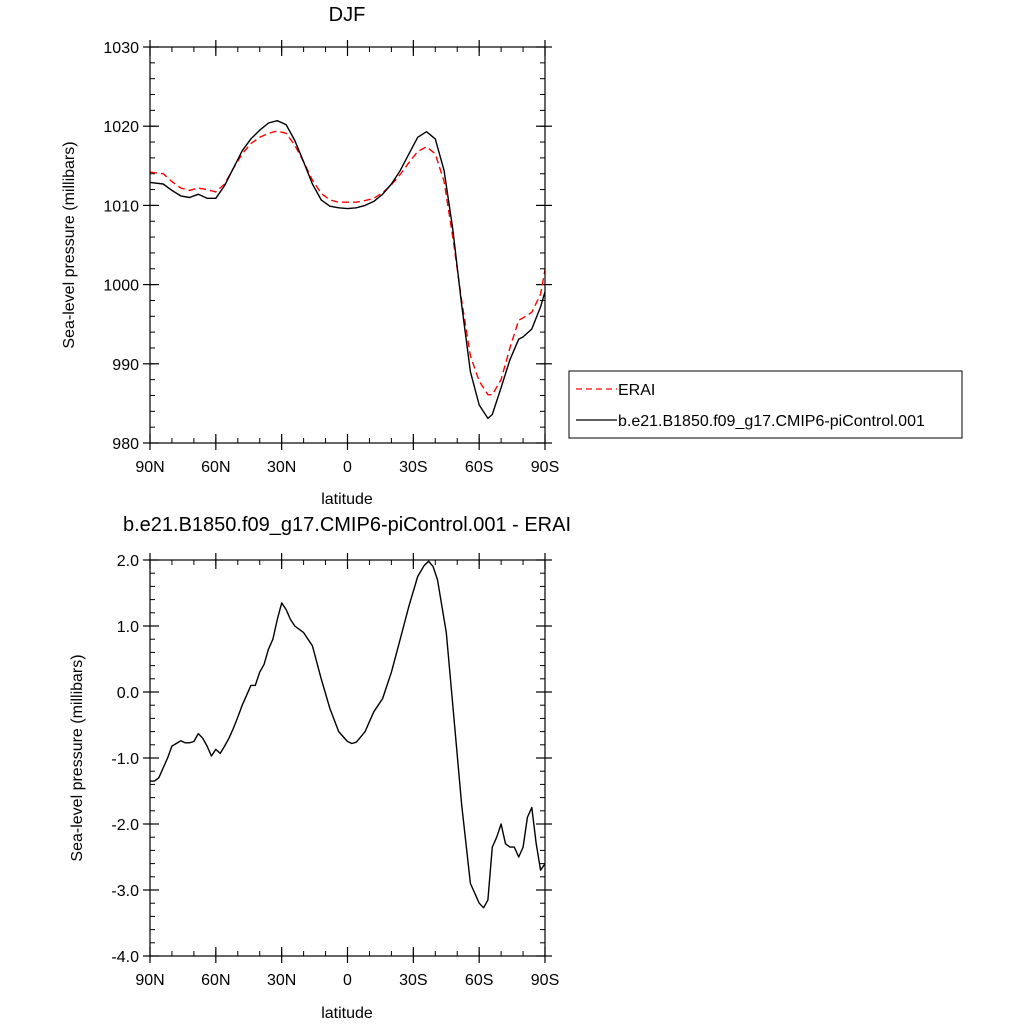  Describe the element at coordinates (121, 48) in the screenshot. I see `y-tick-label: 1030` at that location.